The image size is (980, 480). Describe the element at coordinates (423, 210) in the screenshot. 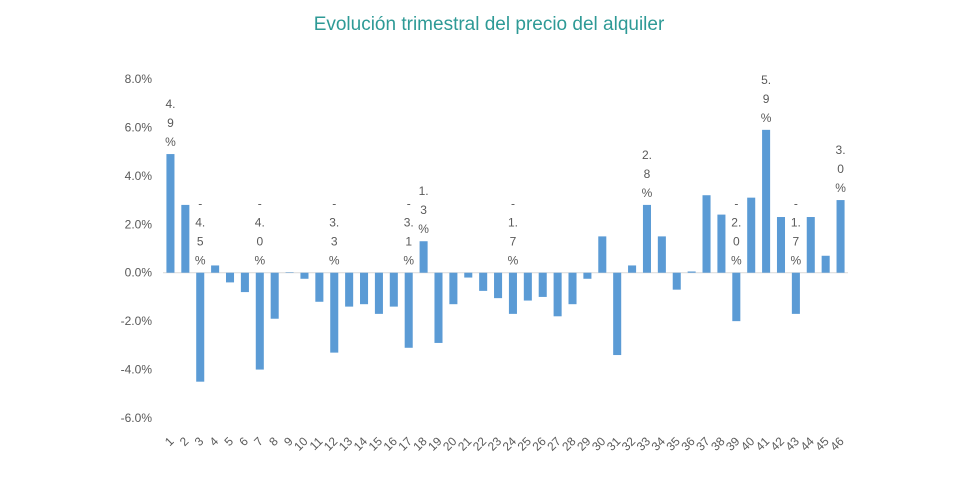

I see `data-label: 1. 3%` at that location.